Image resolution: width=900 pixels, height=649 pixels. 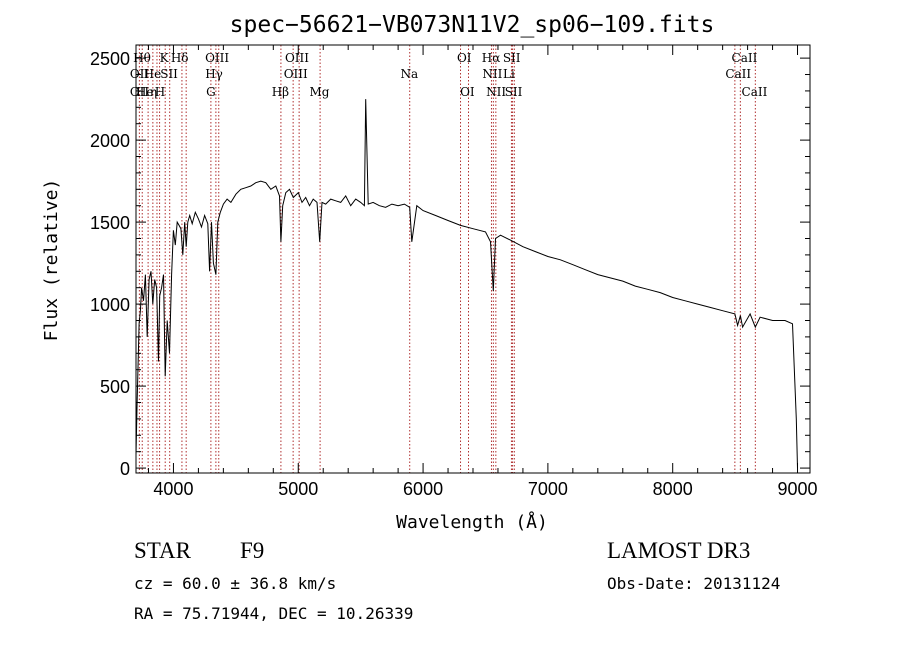 I want to click on y-axis-label: Flux (relative), so click(x=51, y=260).